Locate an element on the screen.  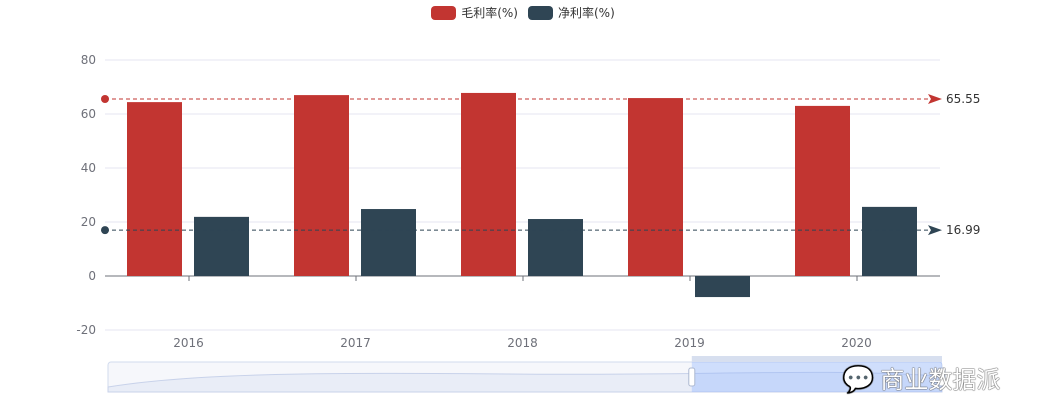
bar-net-2018 is located at coordinates (555, 247).